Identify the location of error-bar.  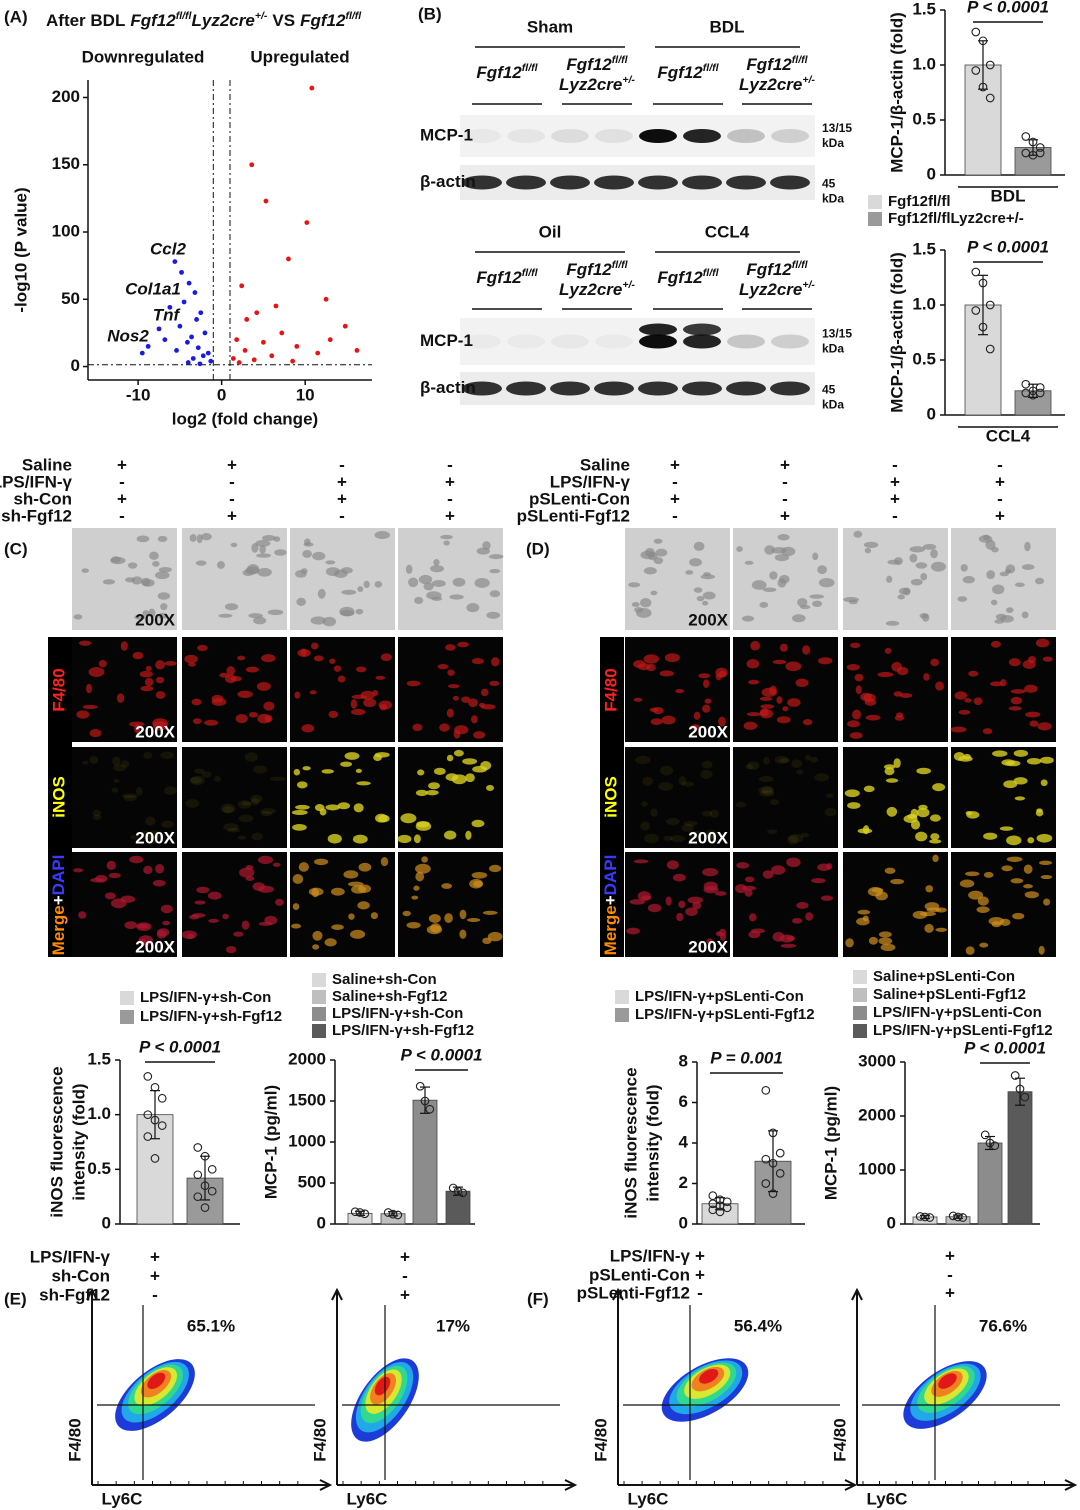
(425, 1100).